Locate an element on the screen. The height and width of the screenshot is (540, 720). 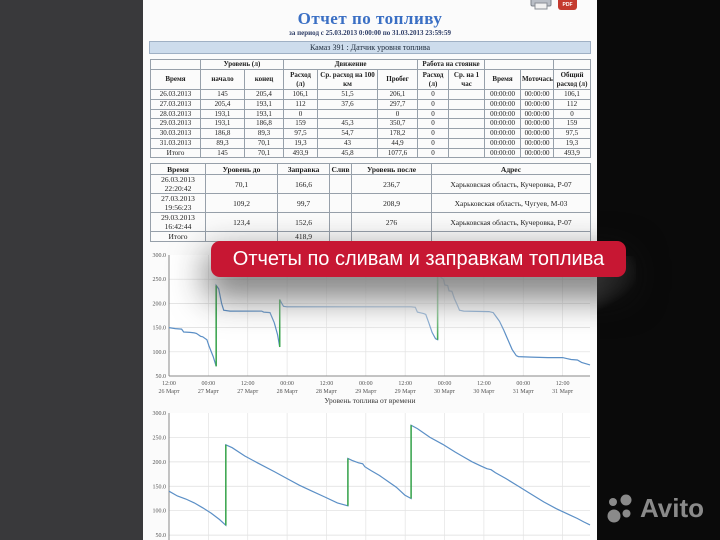
daily-table-header-cell: Моточасы is located at coordinates (537, 79).